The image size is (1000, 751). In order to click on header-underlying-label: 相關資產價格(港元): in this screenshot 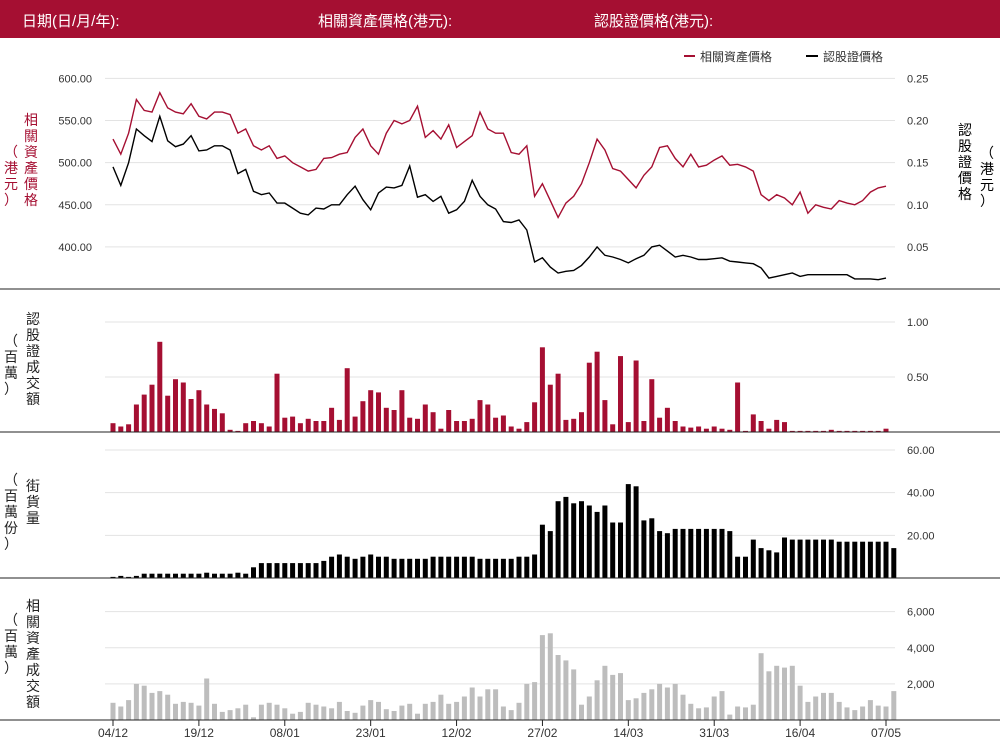, I will do `click(385, 21)`.